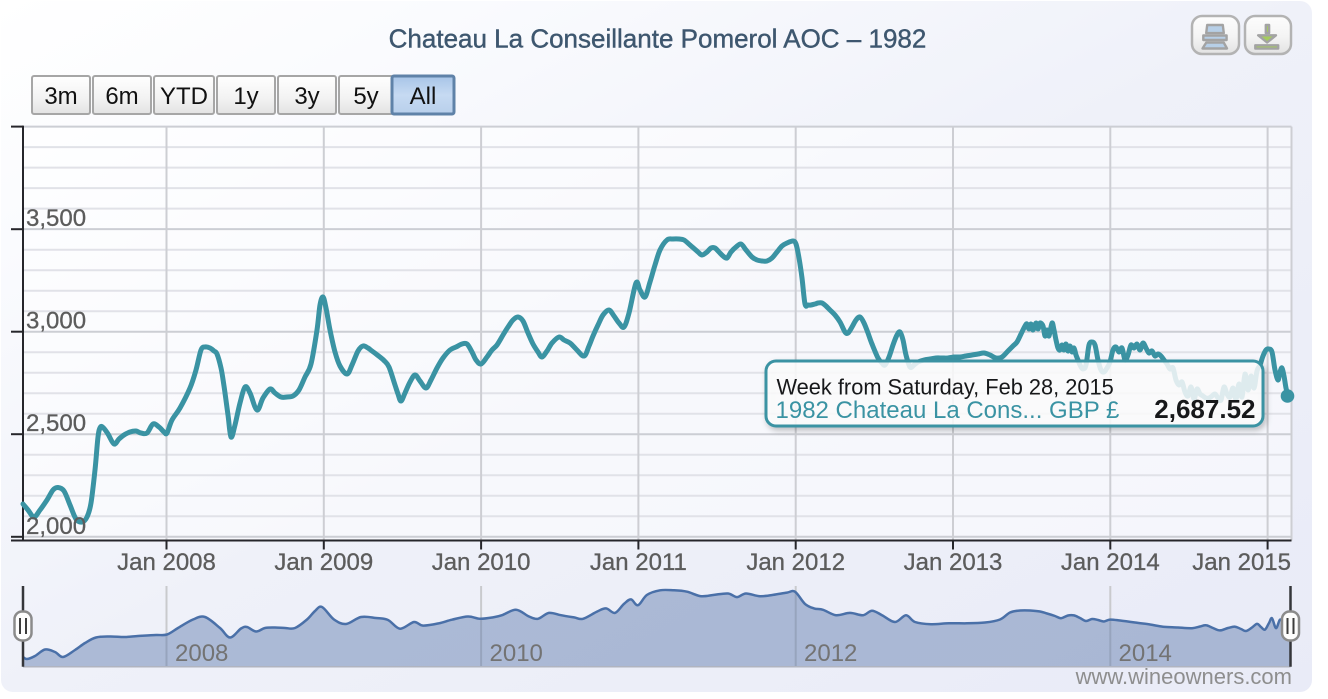  I want to click on svg-text: All, so click(423, 96).